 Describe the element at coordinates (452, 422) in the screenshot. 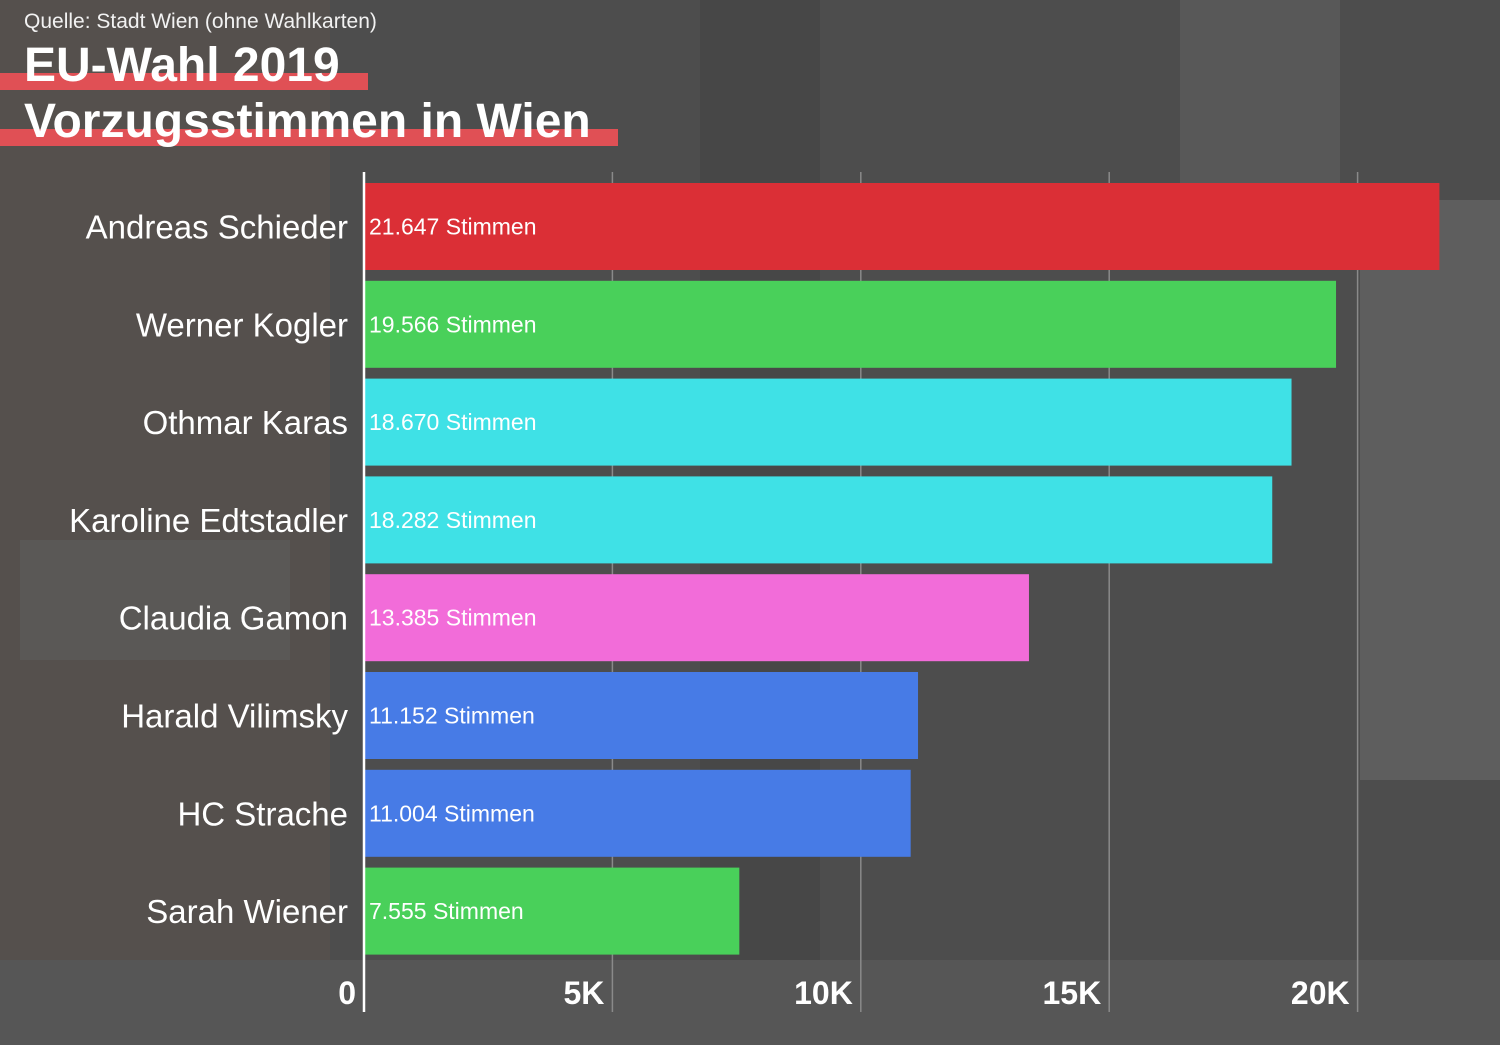

I see `value-label: 18.670 Stimmen` at that location.